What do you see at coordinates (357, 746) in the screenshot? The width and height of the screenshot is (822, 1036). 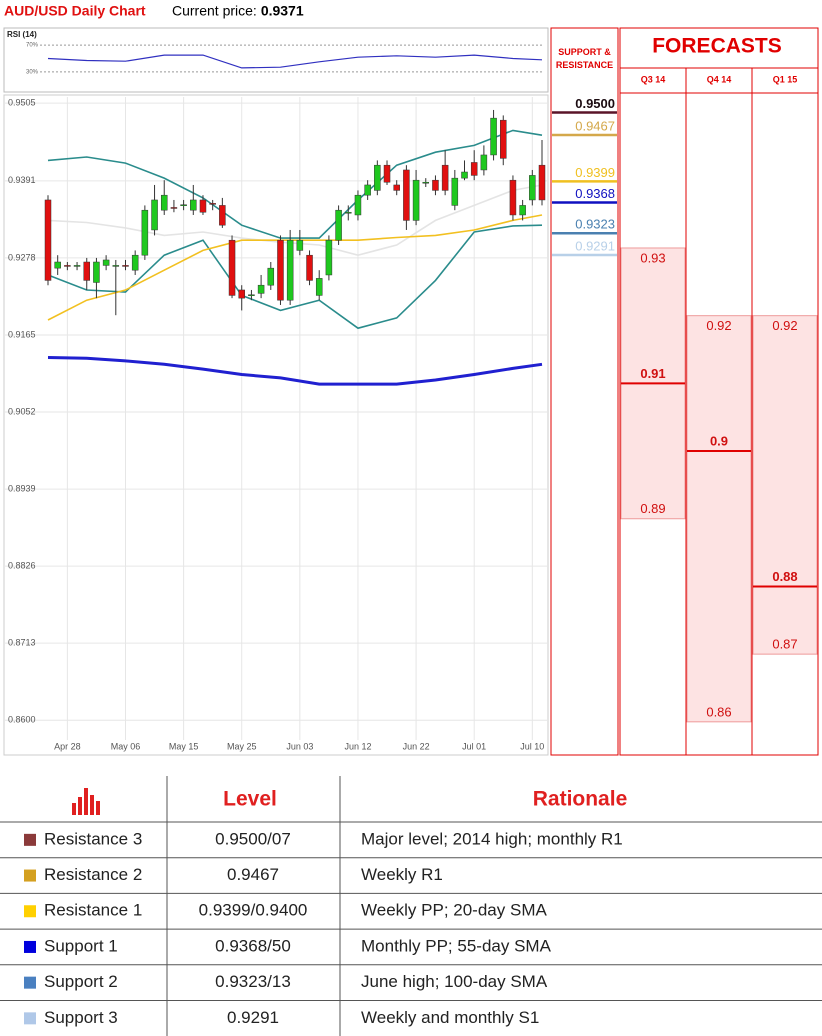 I see `x-tick-label: Jun 12` at bounding box center [357, 746].